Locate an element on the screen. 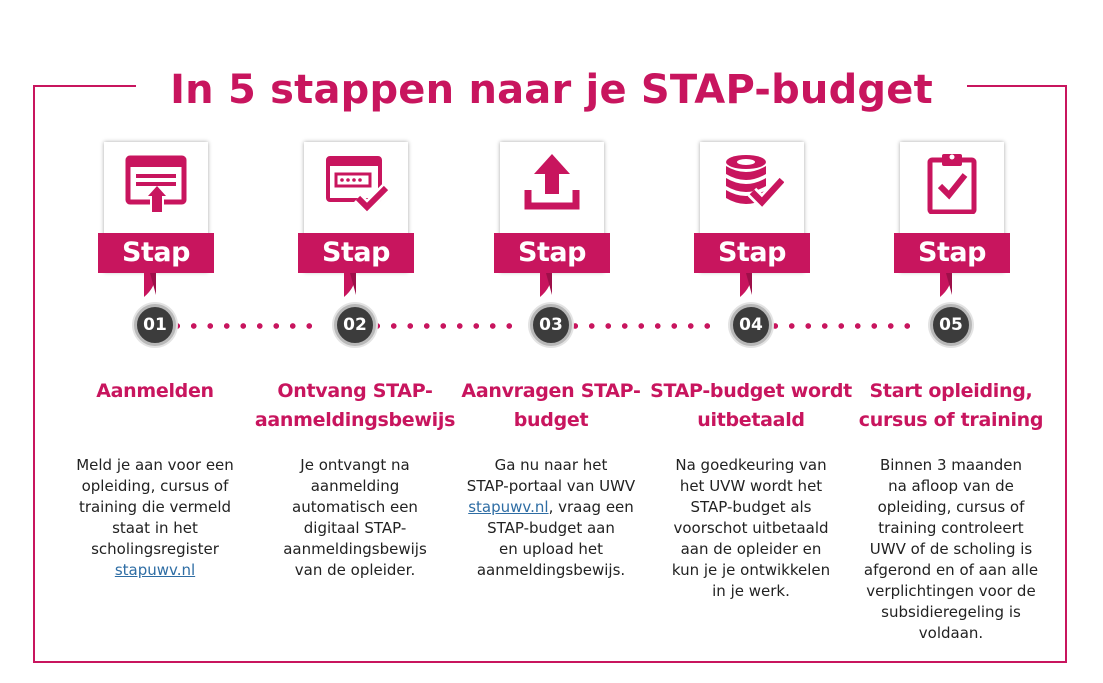 The width and height of the screenshot is (1103, 683). step-heading: Start opleiding, cursus of training is located at coordinates (951, 405).